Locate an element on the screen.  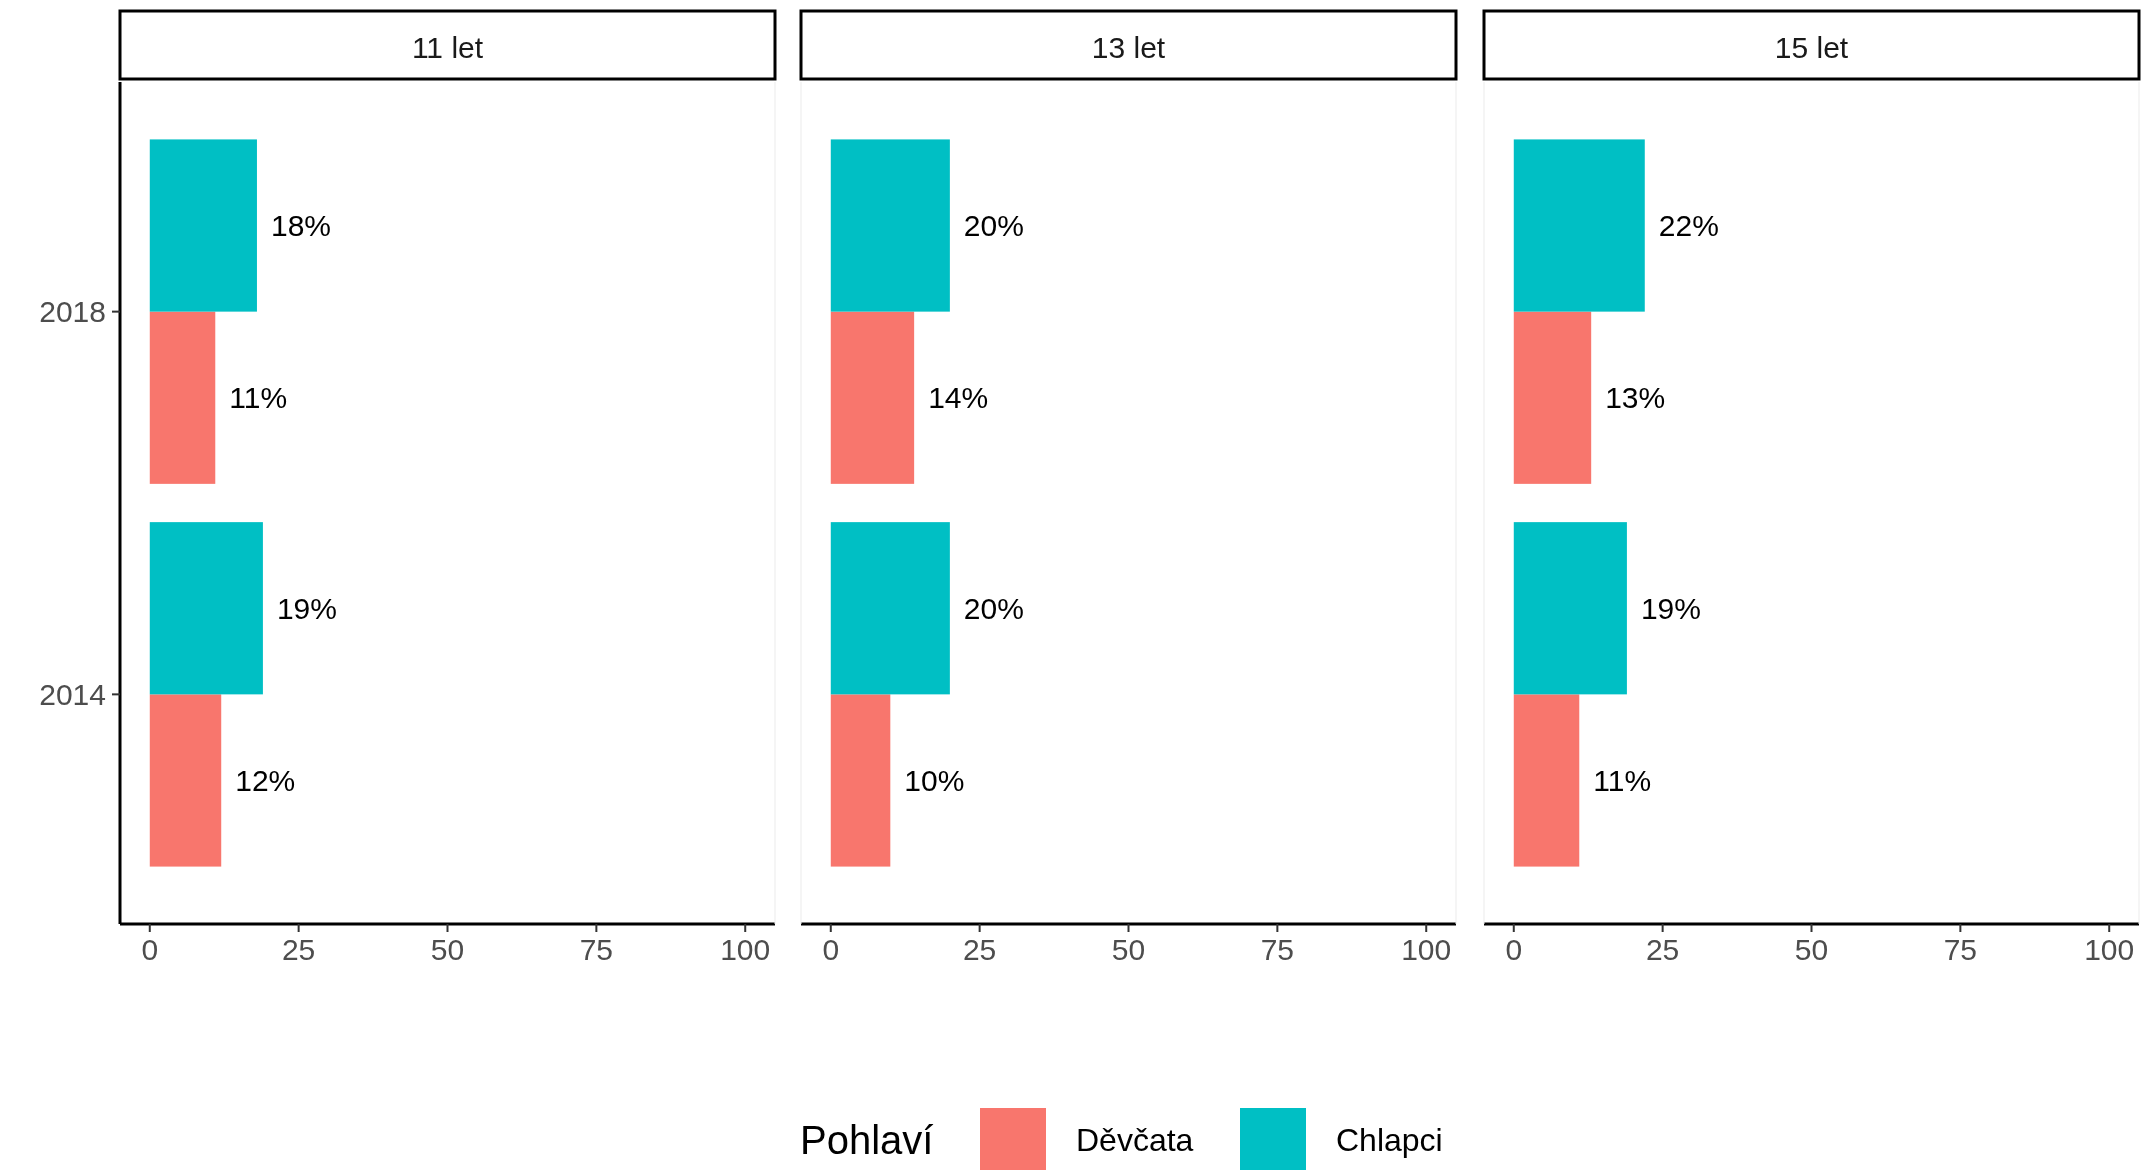
chart-title: 11 let is located at coordinates (447, 47).